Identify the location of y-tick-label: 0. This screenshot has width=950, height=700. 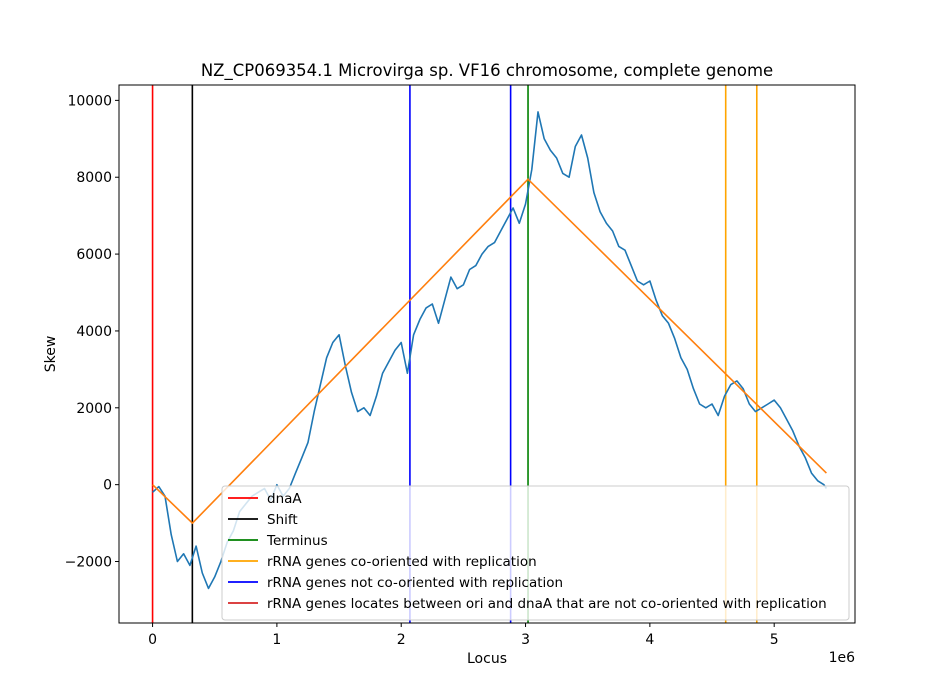
(107, 486).